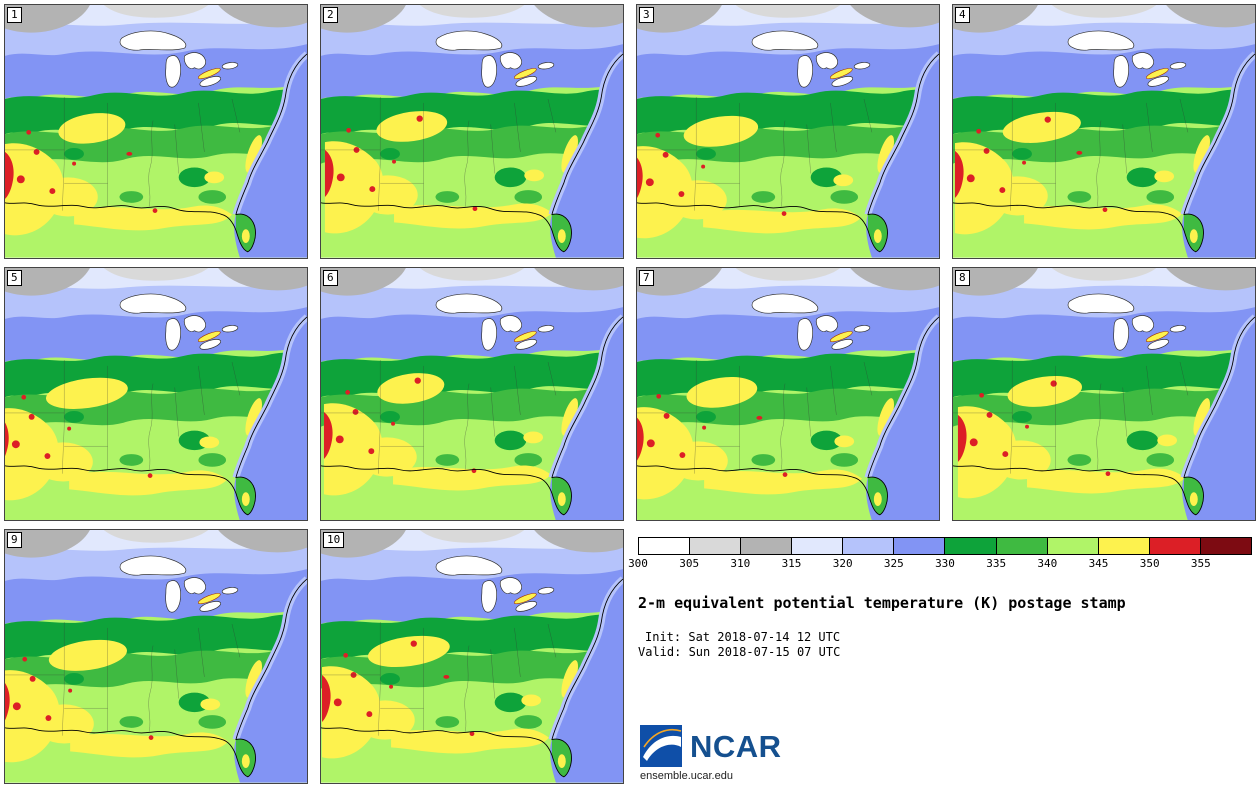 Image resolution: width=1260 pixels, height=788 pixels. Describe the element at coordinates (996, 564) in the screenshot. I see `colorbar-tick-label: 335` at that location.